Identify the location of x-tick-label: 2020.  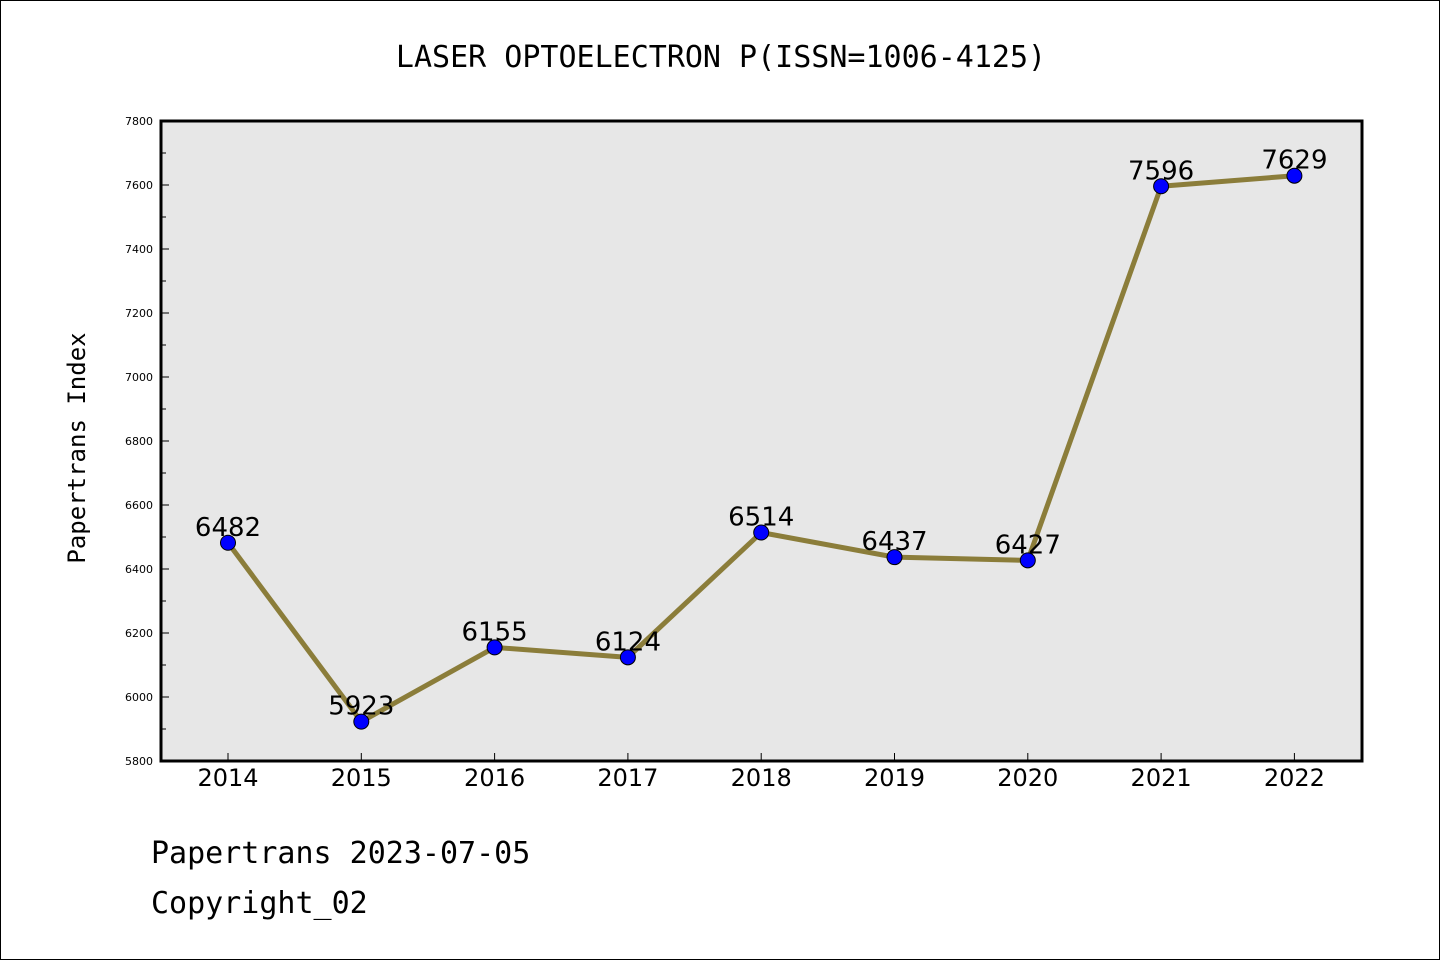
(1027, 778).